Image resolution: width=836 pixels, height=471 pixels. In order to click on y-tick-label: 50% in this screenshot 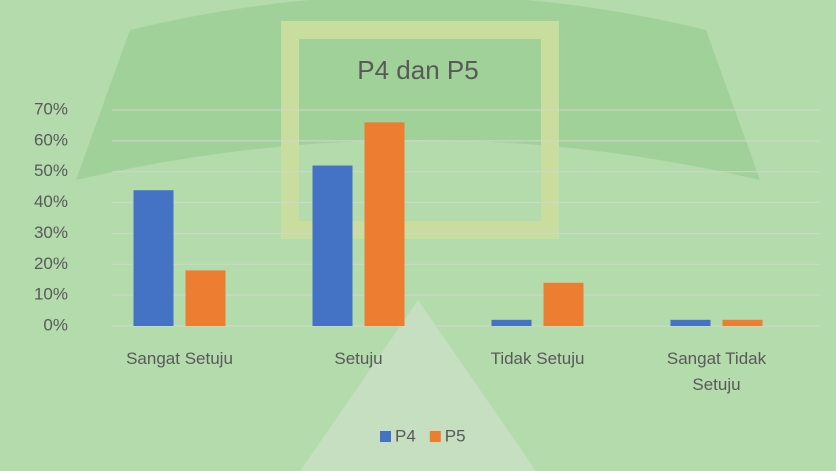, I will do `click(51, 170)`.